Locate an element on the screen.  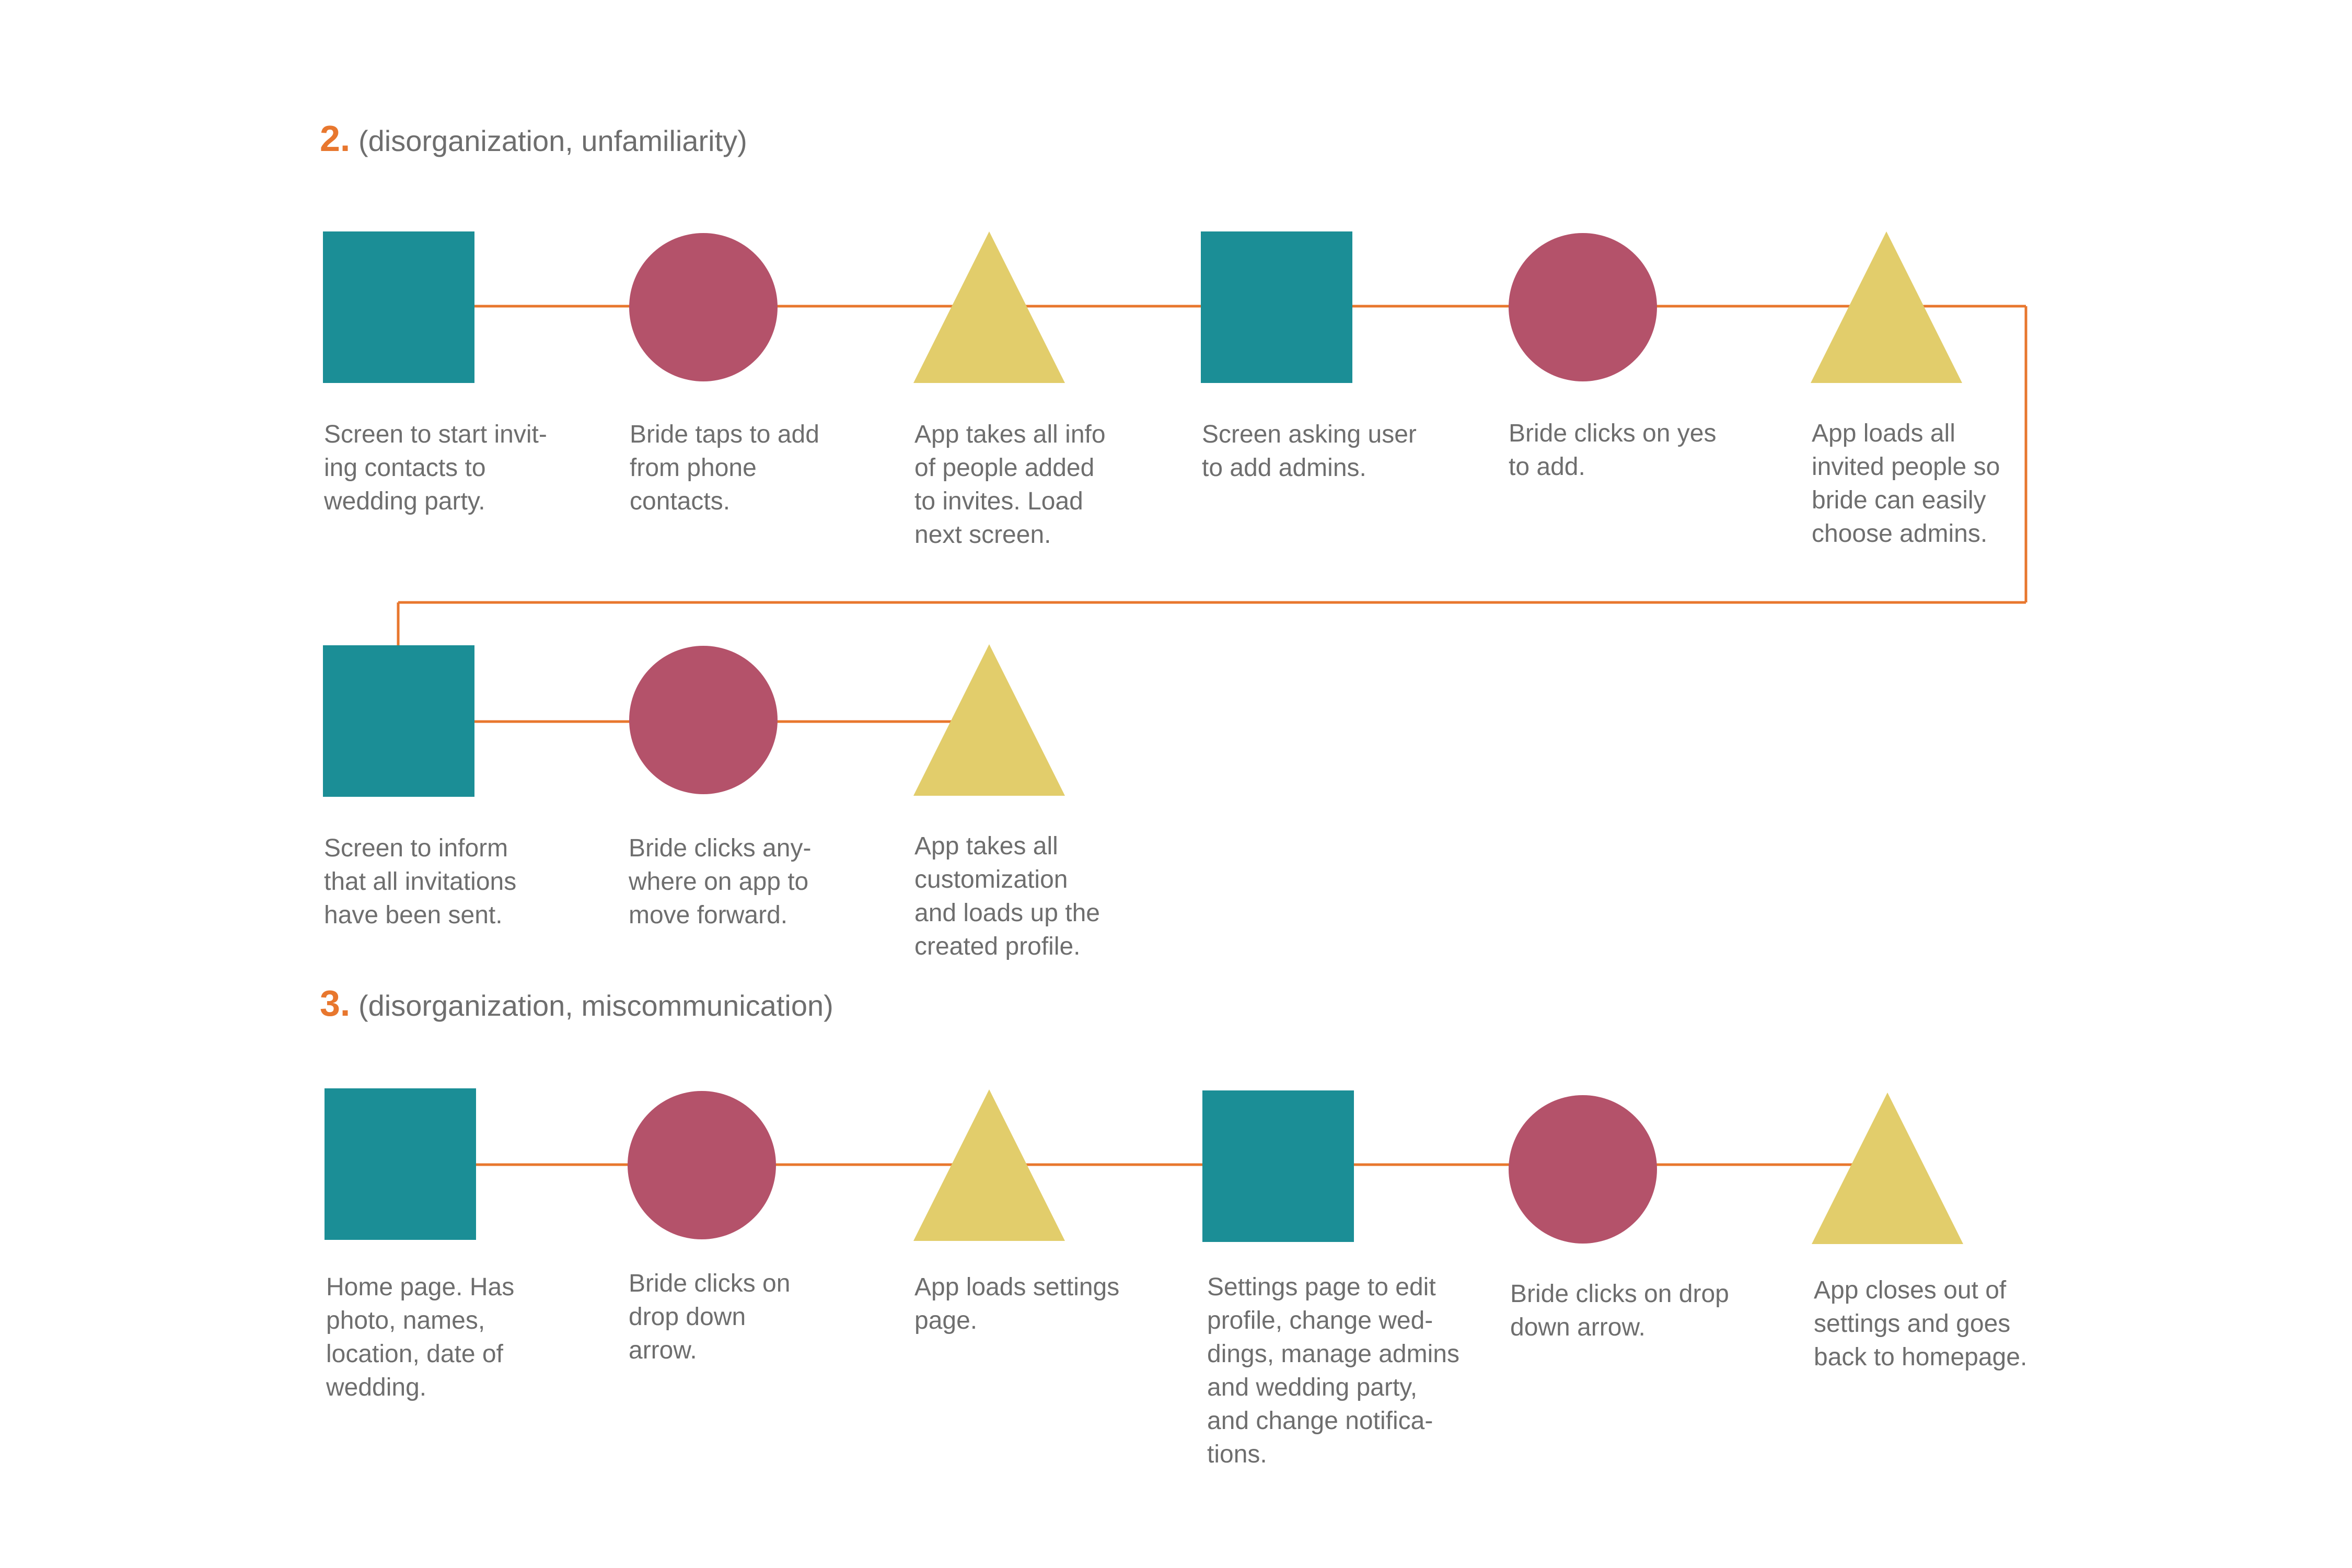
section-subtitle: (disorganization, miscommunication) is located at coordinates (596, 1005).